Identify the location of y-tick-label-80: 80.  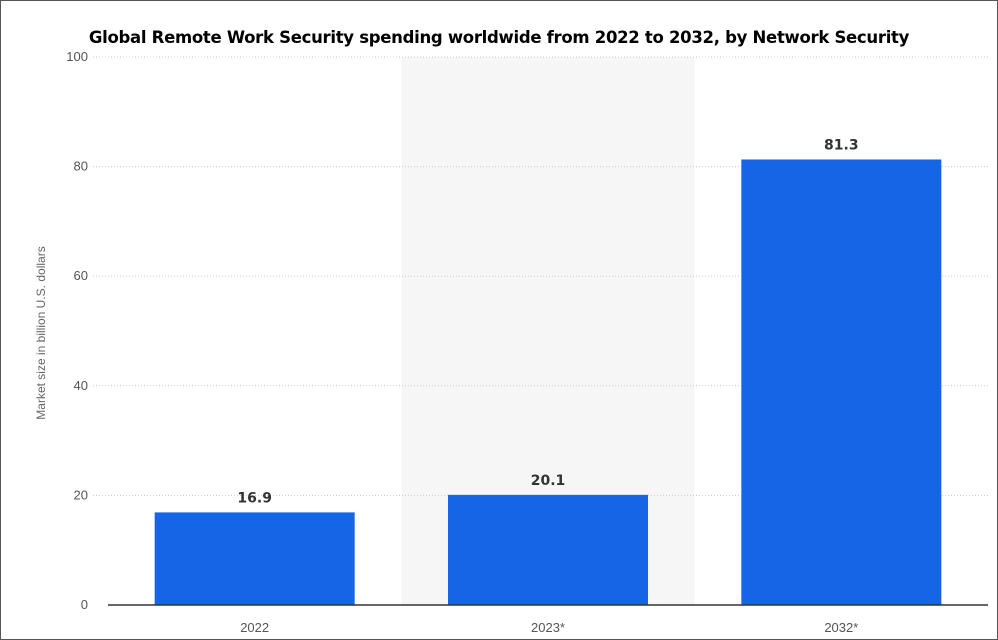
(81, 166).